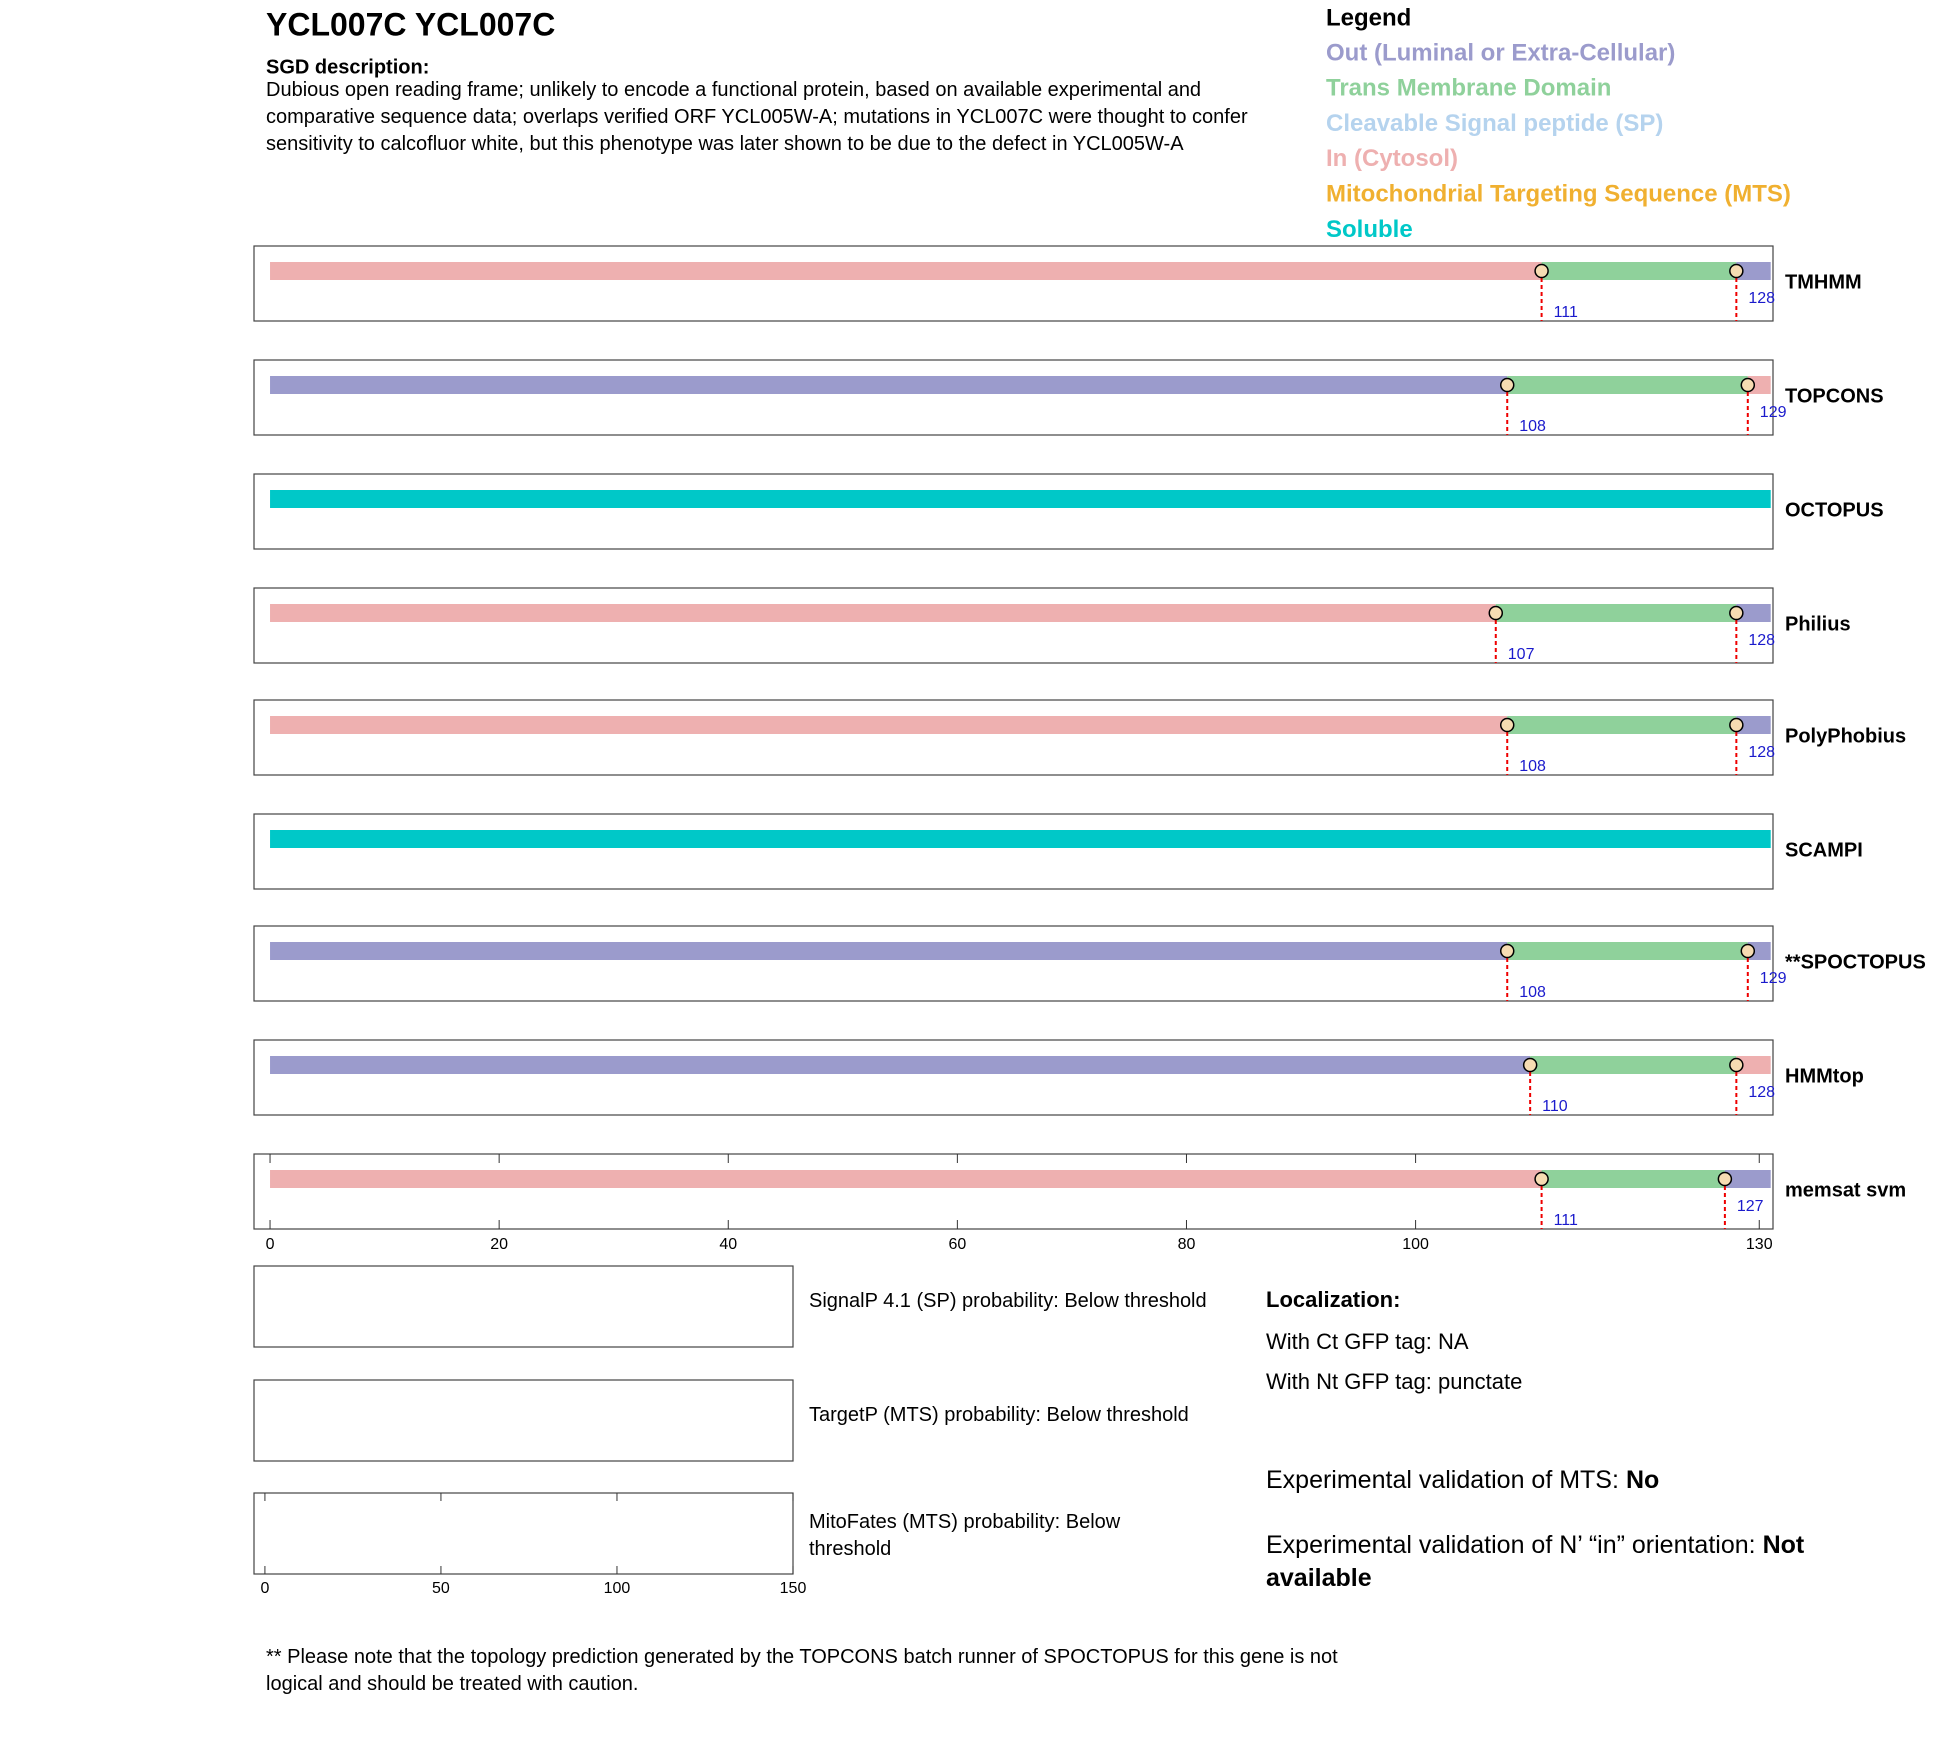 The width and height of the screenshot is (1950, 1761). I want to click on track-name: **SPOCTOPUS, so click(1855, 962).